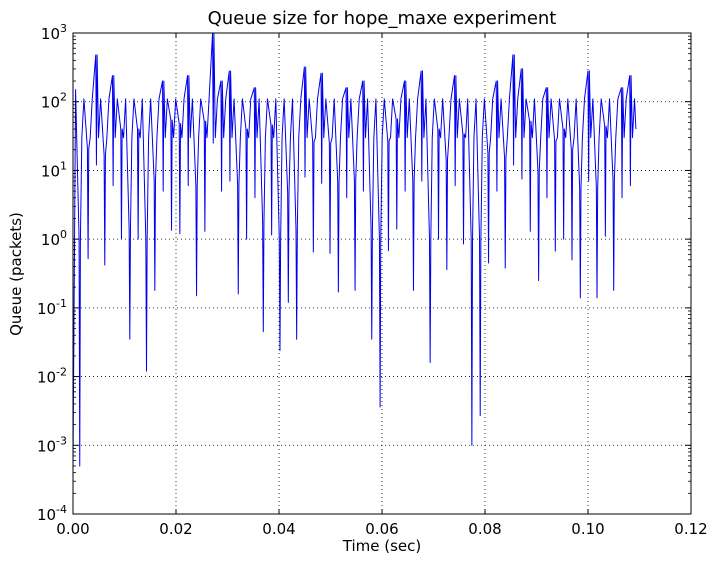 The height and width of the screenshot is (564, 718). What do you see at coordinates (54, 32) in the screenshot?
I see `y-tick-label: 10³` at bounding box center [54, 32].